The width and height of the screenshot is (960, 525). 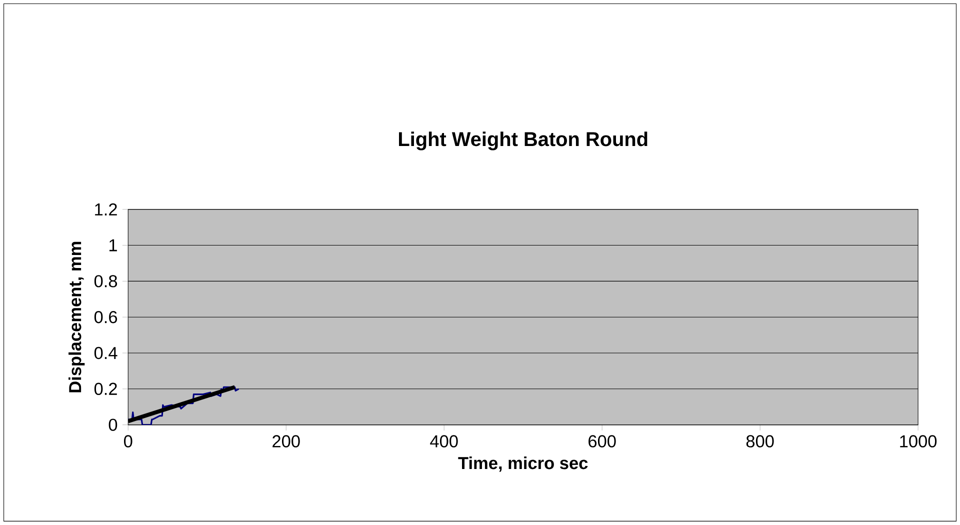 What do you see at coordinates (128, 441) in the screenshot?
I see `x-tick-label: 0` at bounding box center [128, 441].